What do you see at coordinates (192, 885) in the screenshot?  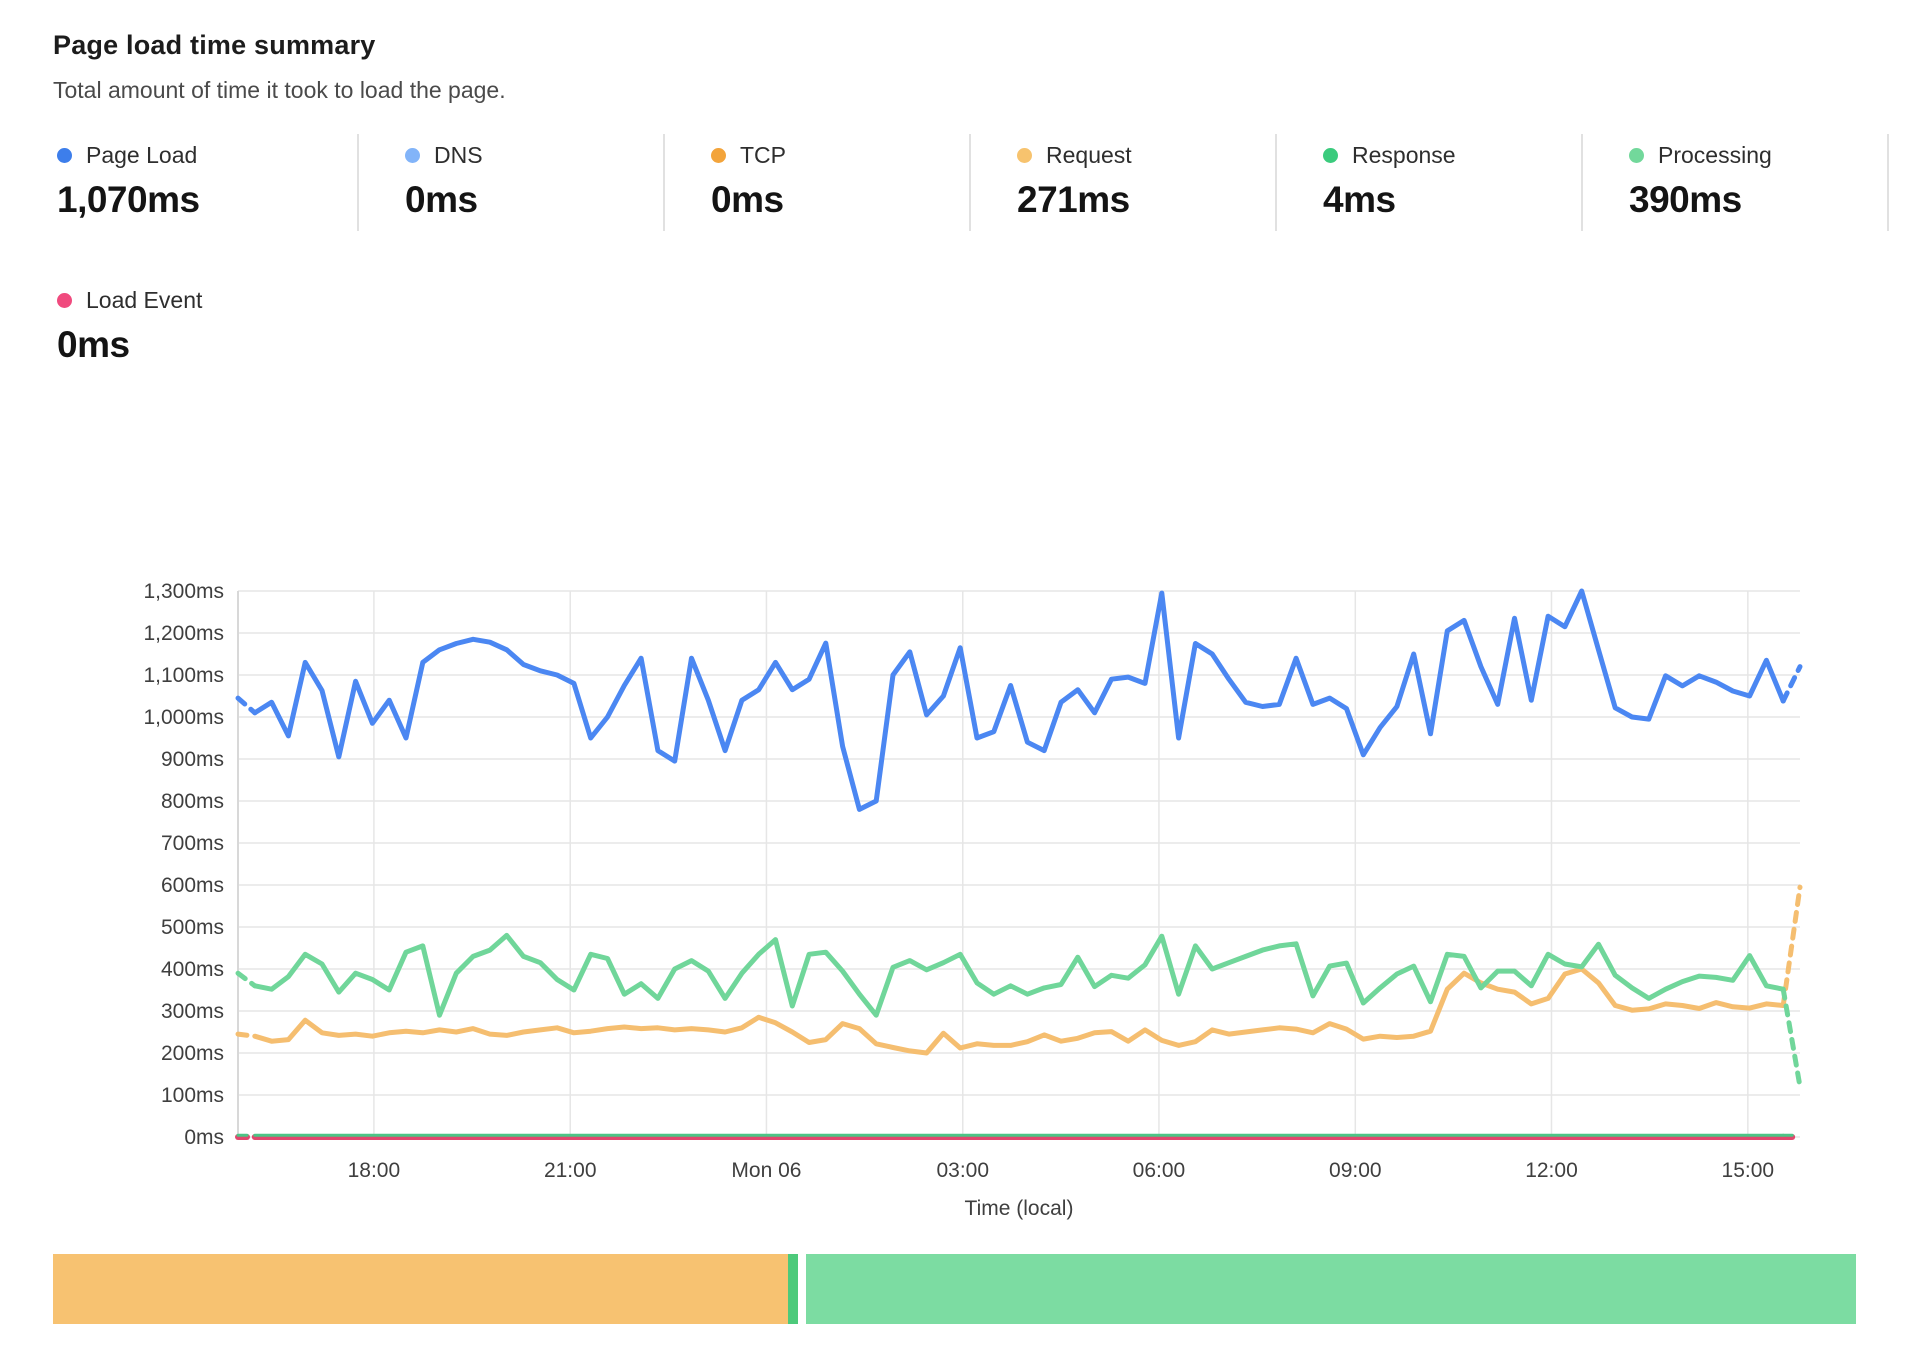 I see `y-tick-label: 600ms` at bounding box center [192, 885].